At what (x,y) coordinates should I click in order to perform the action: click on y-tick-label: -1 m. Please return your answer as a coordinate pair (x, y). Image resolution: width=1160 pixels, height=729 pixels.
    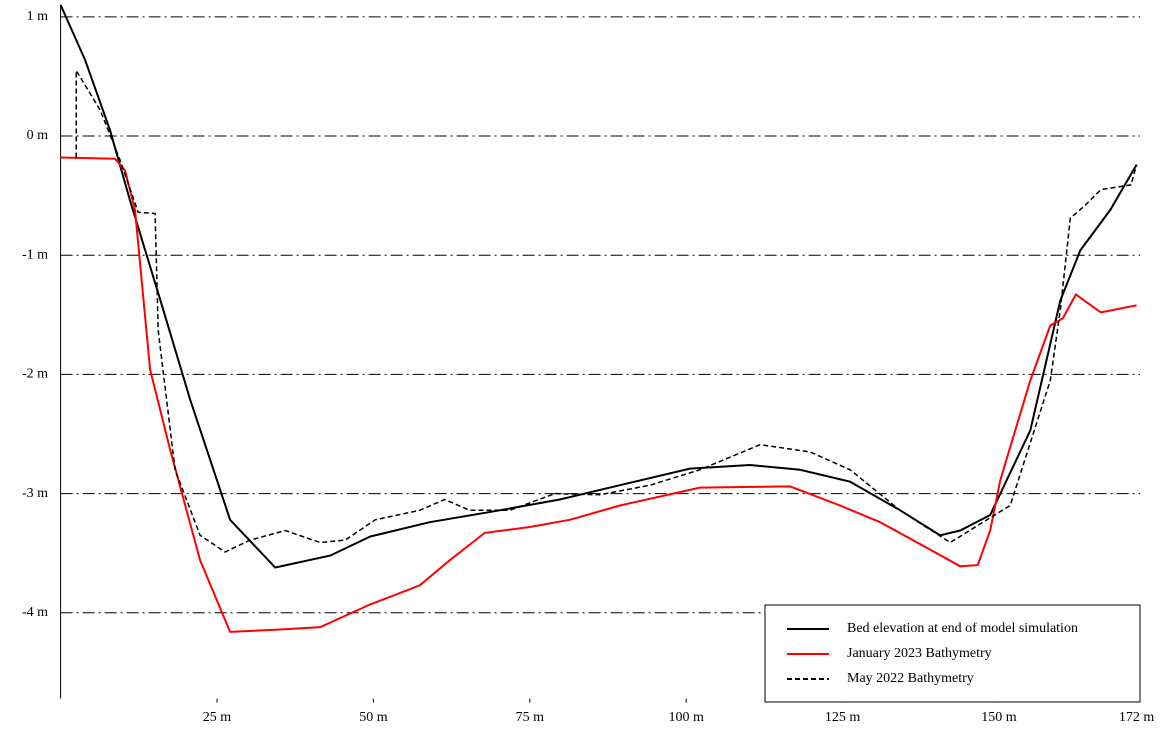
    Looking at the image, I should click on (35, 254).